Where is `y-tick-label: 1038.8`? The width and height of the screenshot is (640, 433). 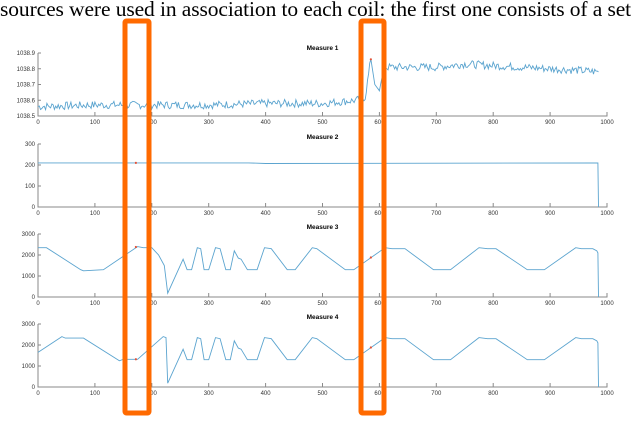 y-tick-label: 1038.8 is located at coordinates (26, 70).